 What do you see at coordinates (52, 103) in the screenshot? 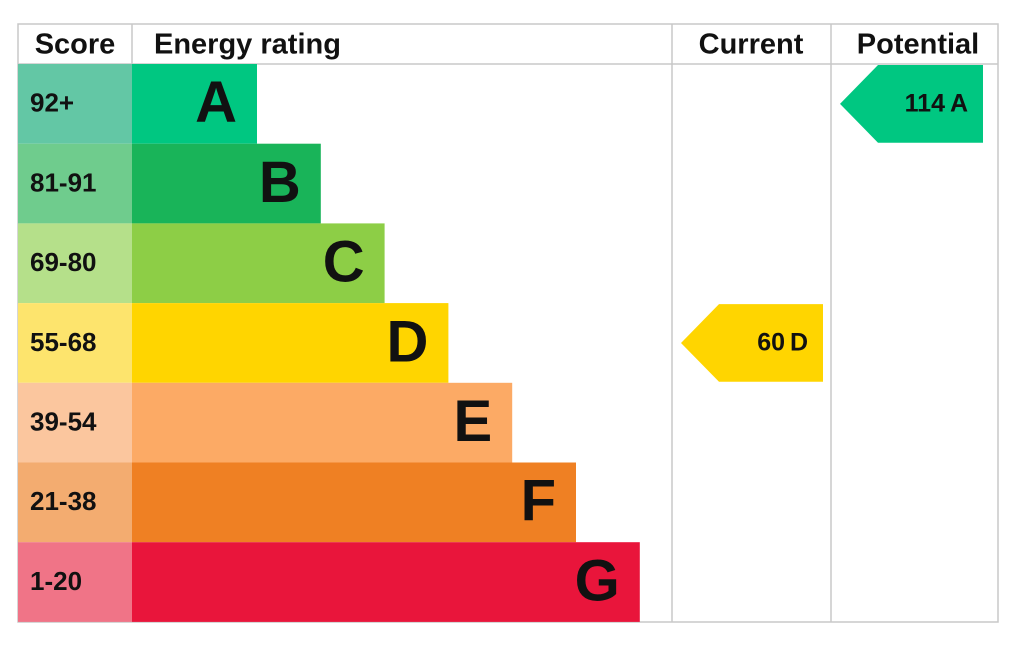
I see `score-range: 92+` at bounding box center [52, 103].